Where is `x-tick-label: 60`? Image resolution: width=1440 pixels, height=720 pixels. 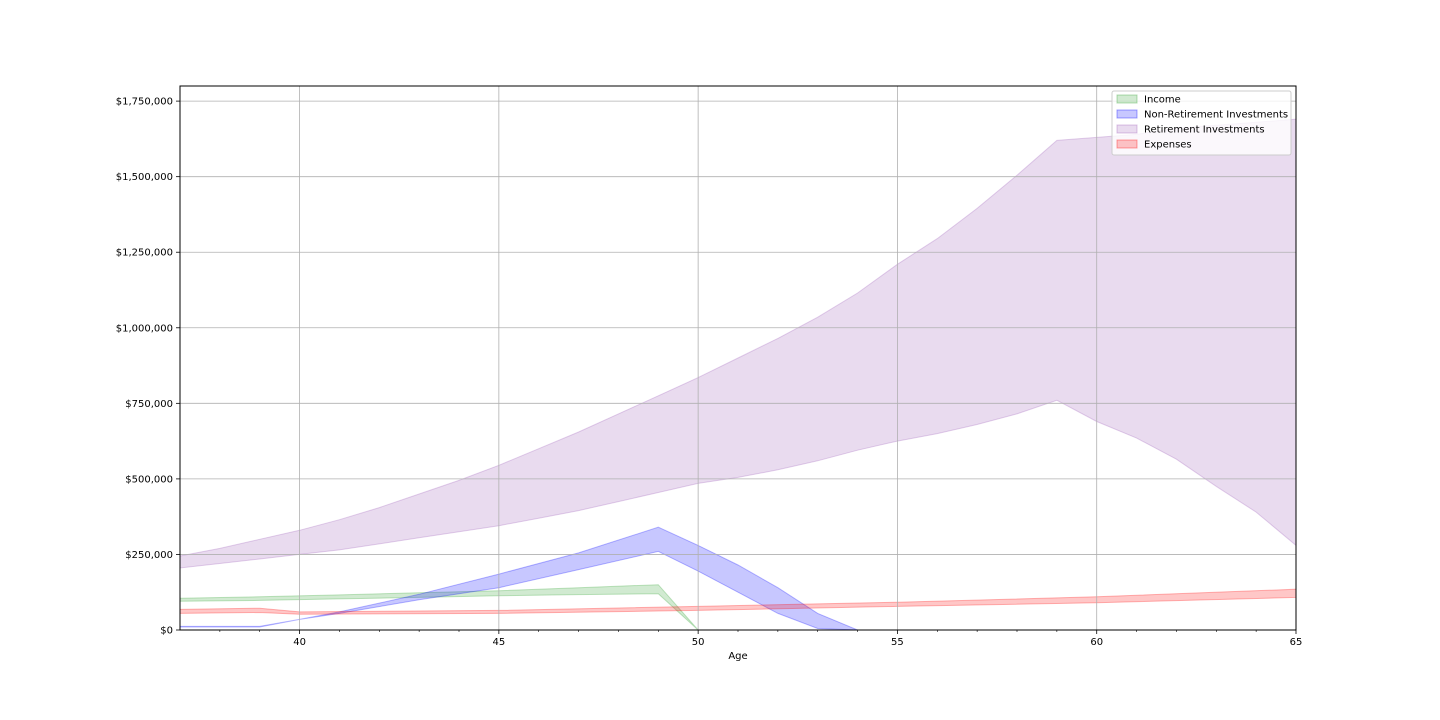
x-tick-label: 60 is located at coordinates (1096, 642).